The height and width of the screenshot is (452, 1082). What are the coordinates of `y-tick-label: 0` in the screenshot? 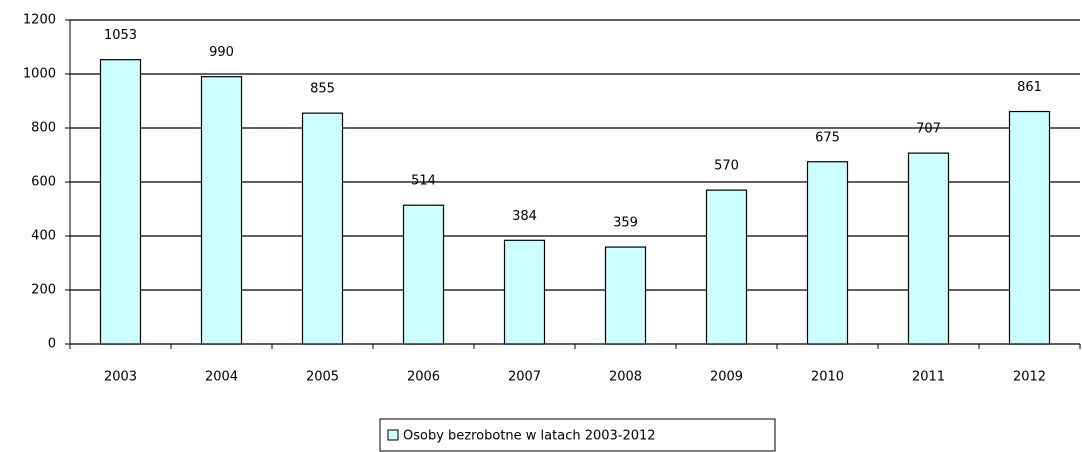 It's located at (52, 344).